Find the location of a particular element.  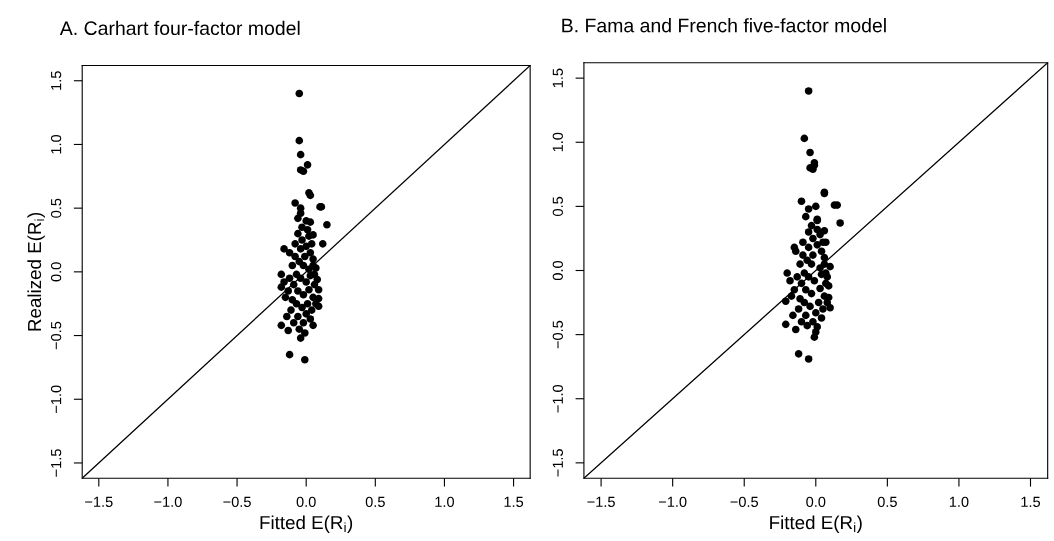

y-axis-title: Realized E(R$_{i}$) is located at coordinates (36, 271).